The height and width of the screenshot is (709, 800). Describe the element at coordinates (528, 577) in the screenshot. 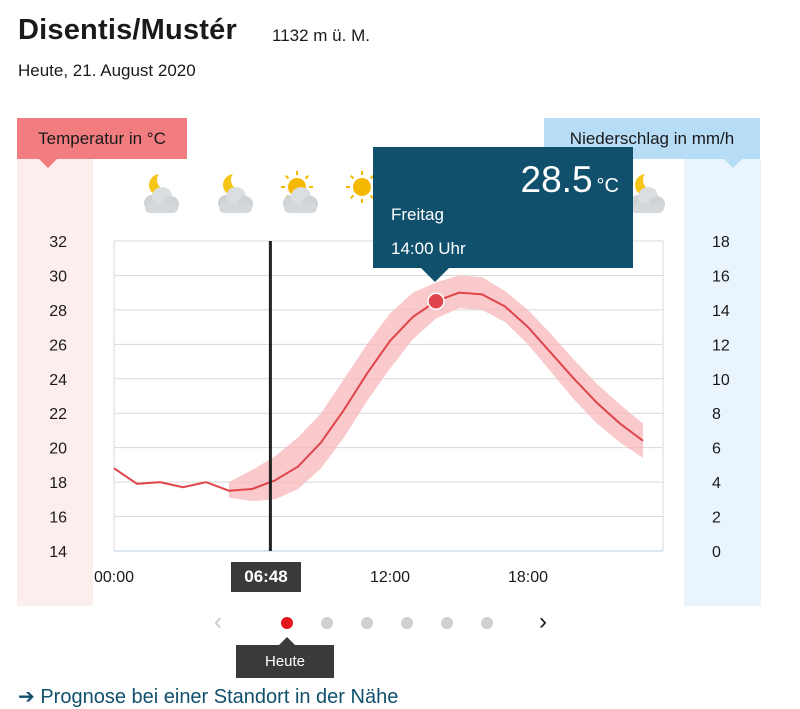

I see `x-tick-label: 18:00` at that location.